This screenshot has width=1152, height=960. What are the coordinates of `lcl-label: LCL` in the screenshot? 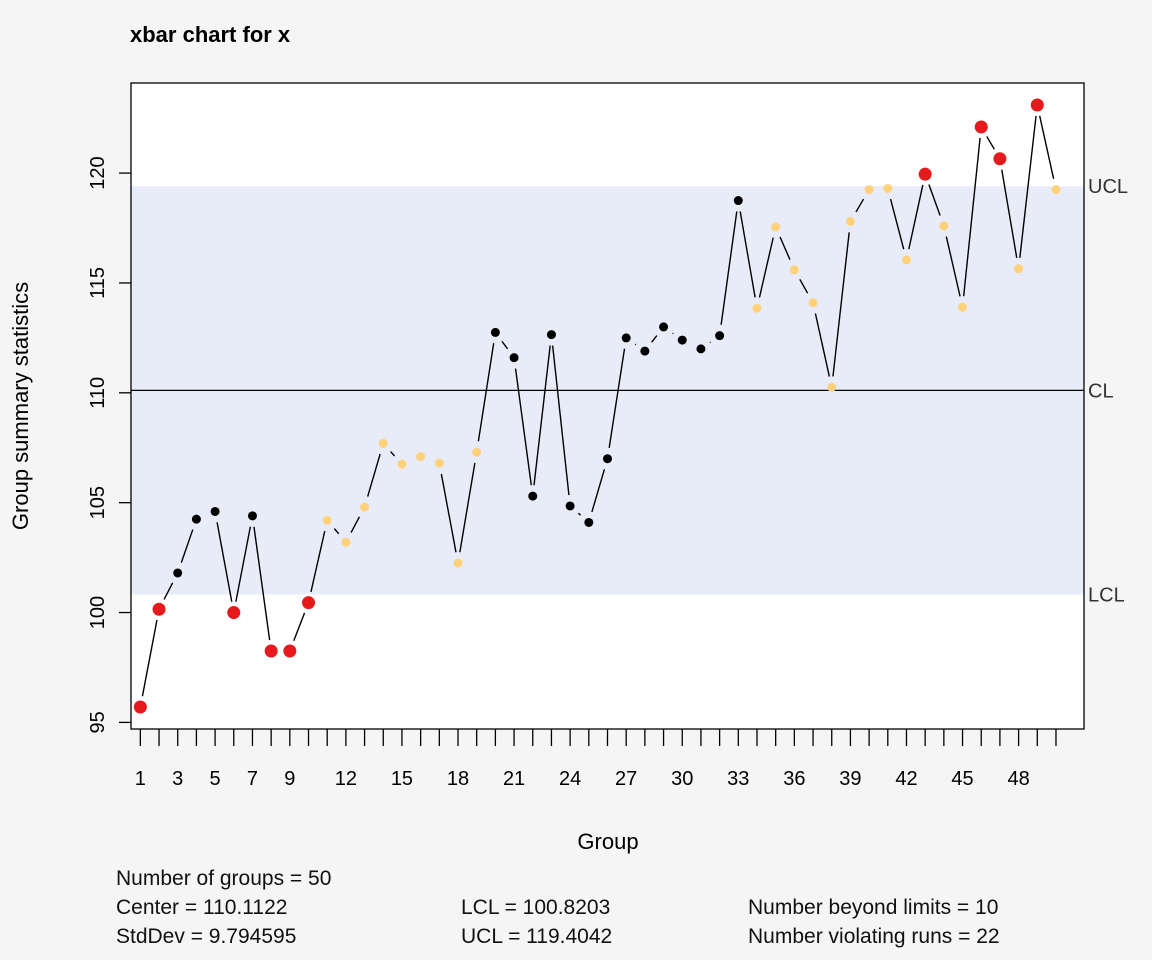 It's located at (1106, 596).